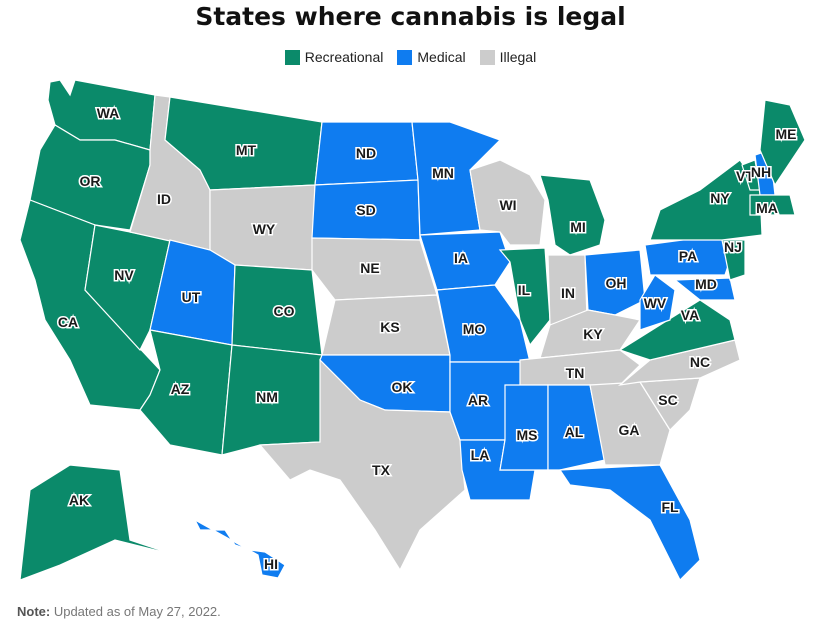 Image resolution: width=821 pixels, height=637 pixels. What do you see at coordinates (670, 507) in the screenshot?
I see `state-label-fl: FL` at bounding box center [670, 507].